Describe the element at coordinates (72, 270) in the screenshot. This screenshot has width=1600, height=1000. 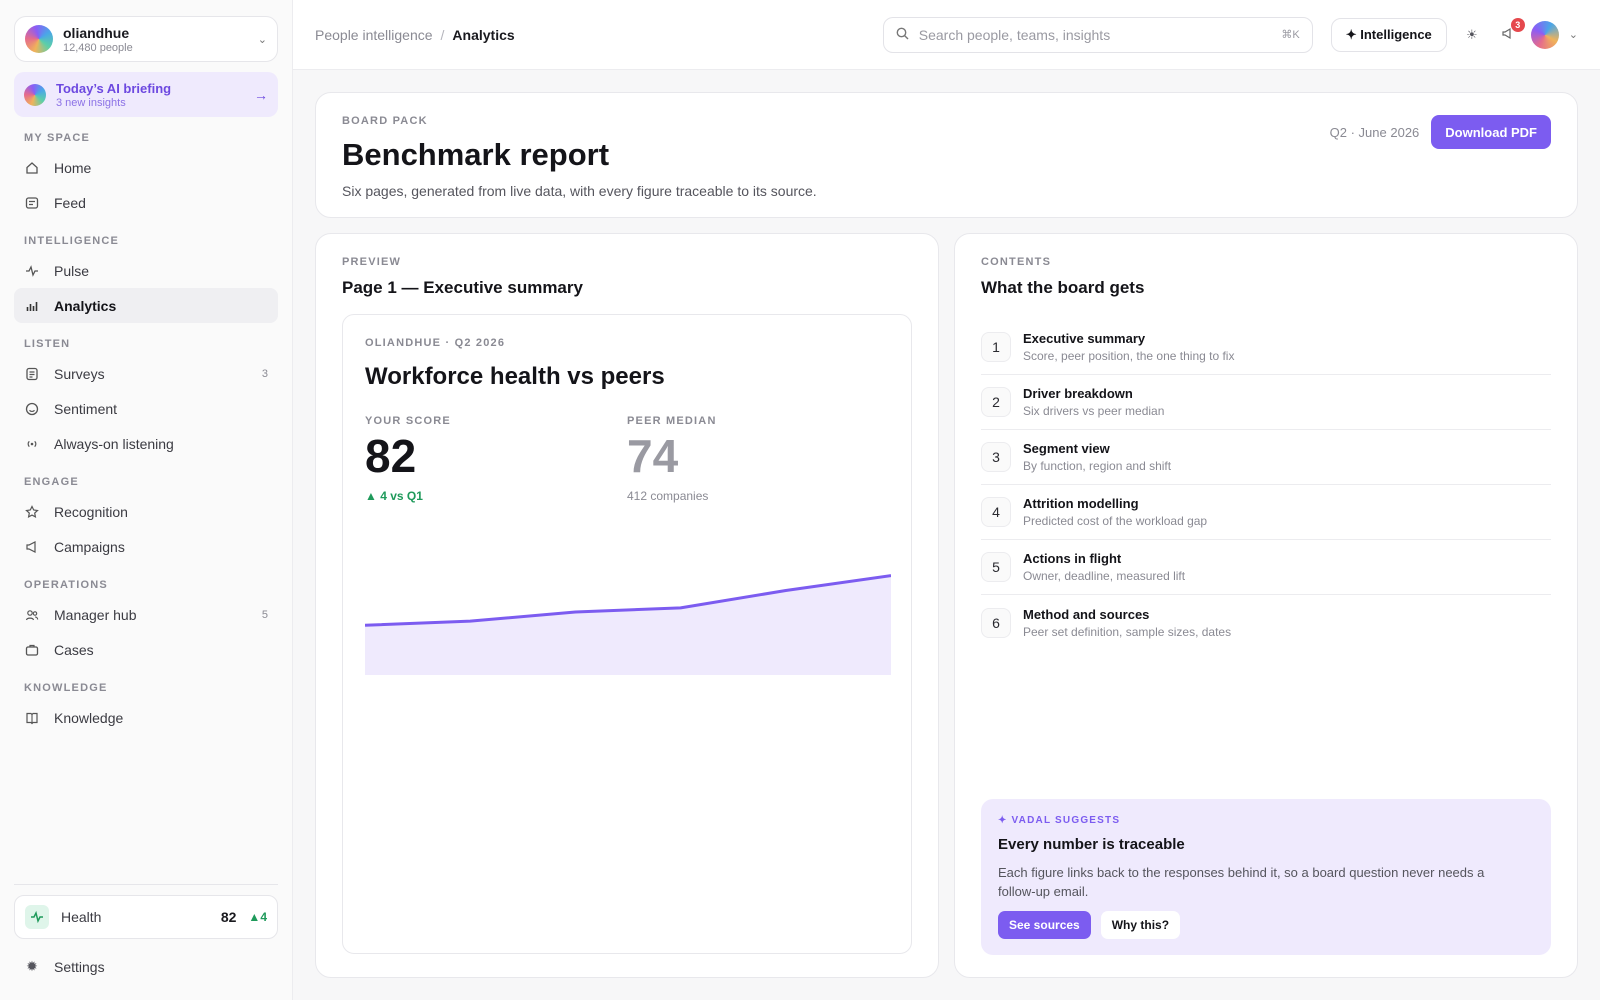
I see `sidebar-item-label: Pulse` at that location.